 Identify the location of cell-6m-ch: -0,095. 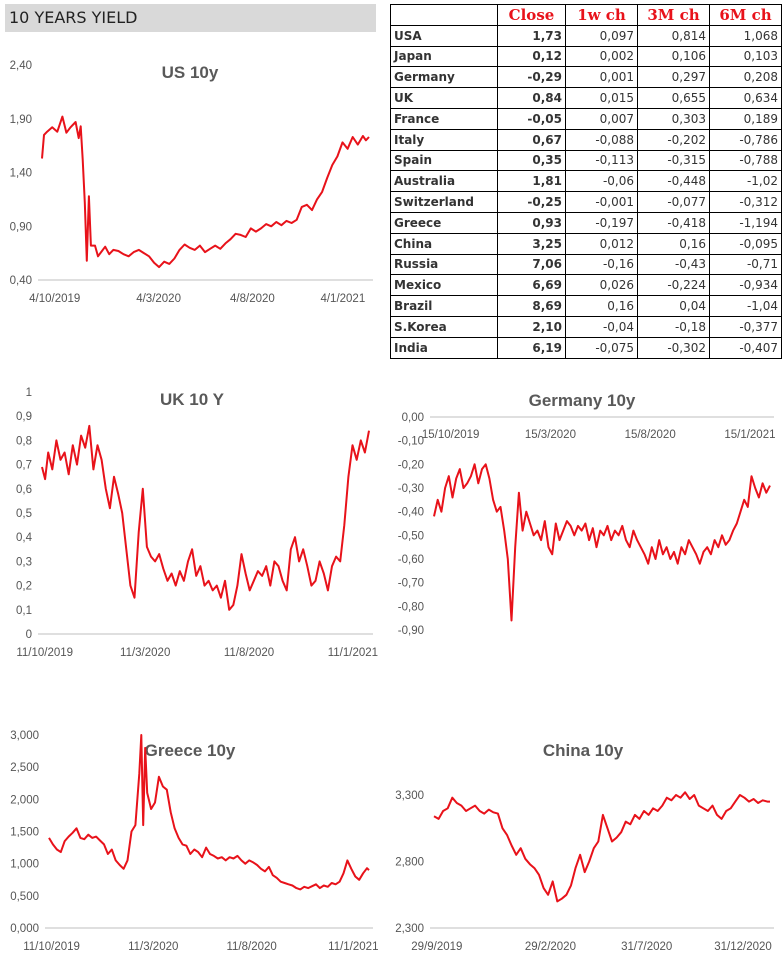
(745, 243).